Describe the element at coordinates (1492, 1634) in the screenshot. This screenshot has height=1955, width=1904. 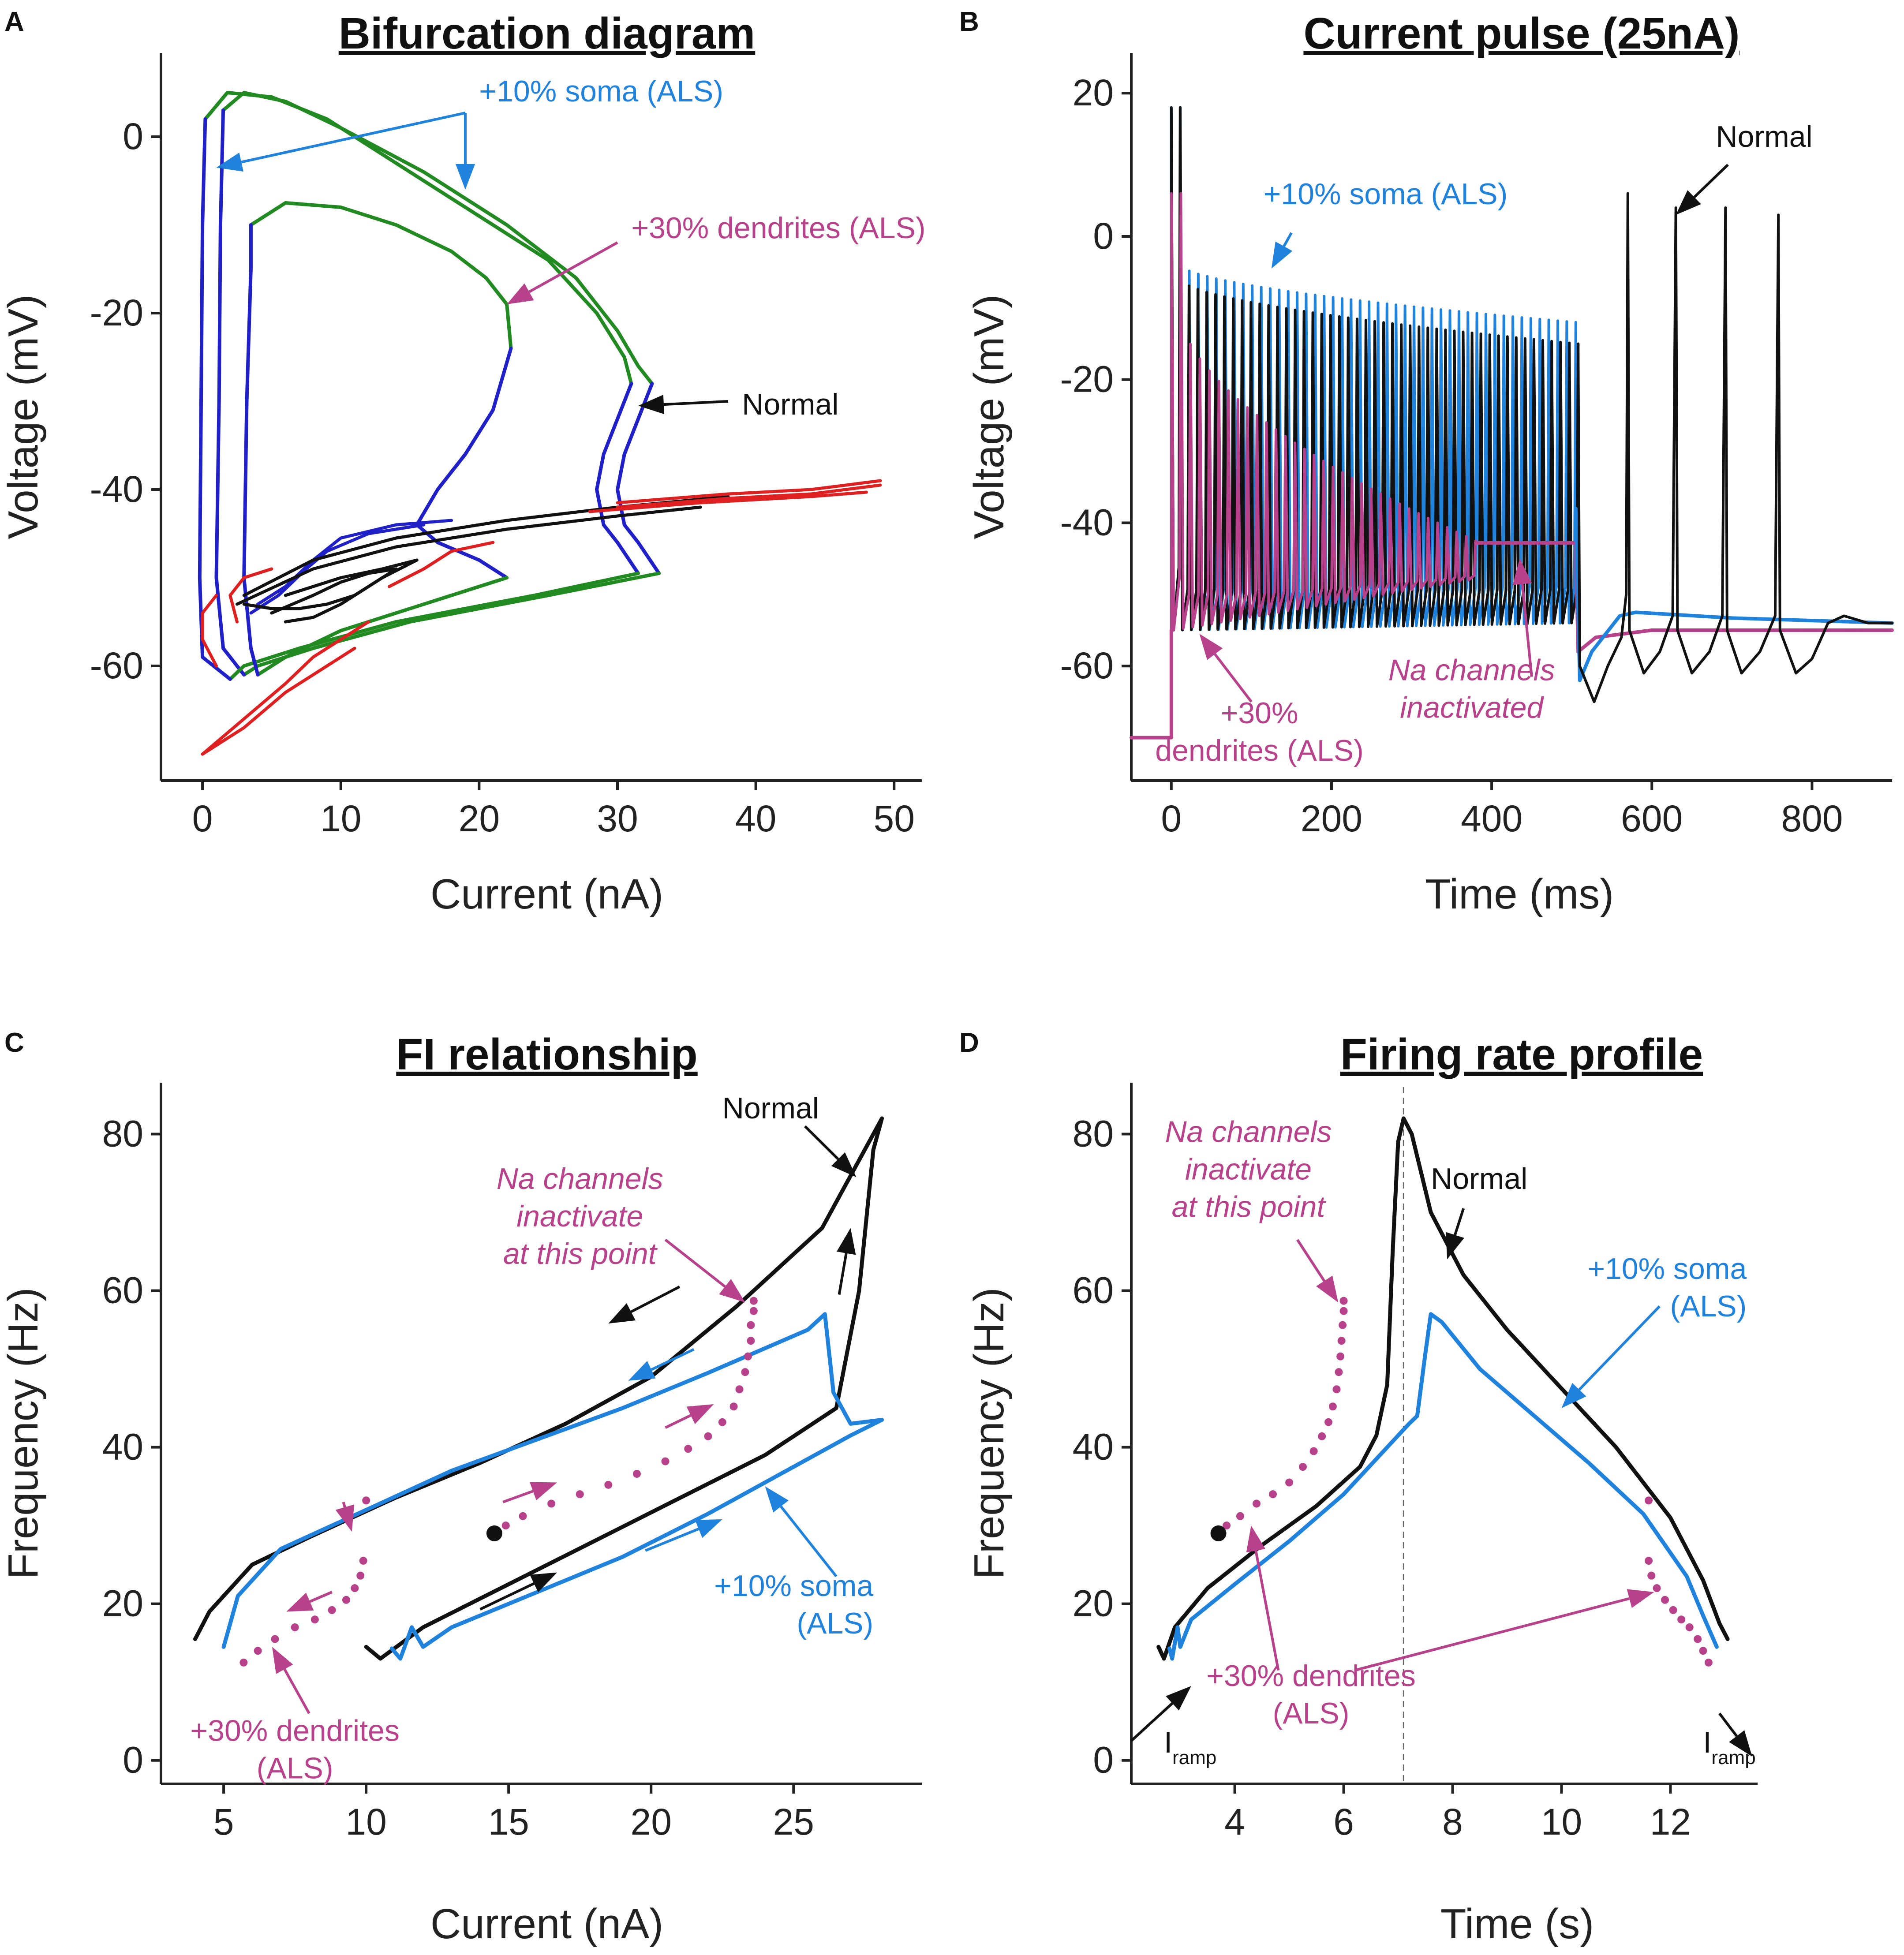
I see `panel-d-arrow-4-shaft` at that location.